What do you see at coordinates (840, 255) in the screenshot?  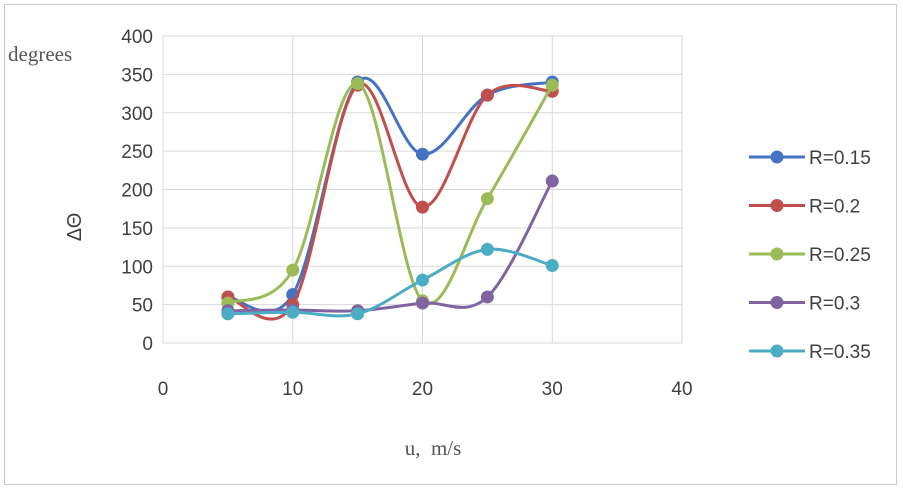 I see `legend-label: R=0.25` at bounding box center [840, 255].